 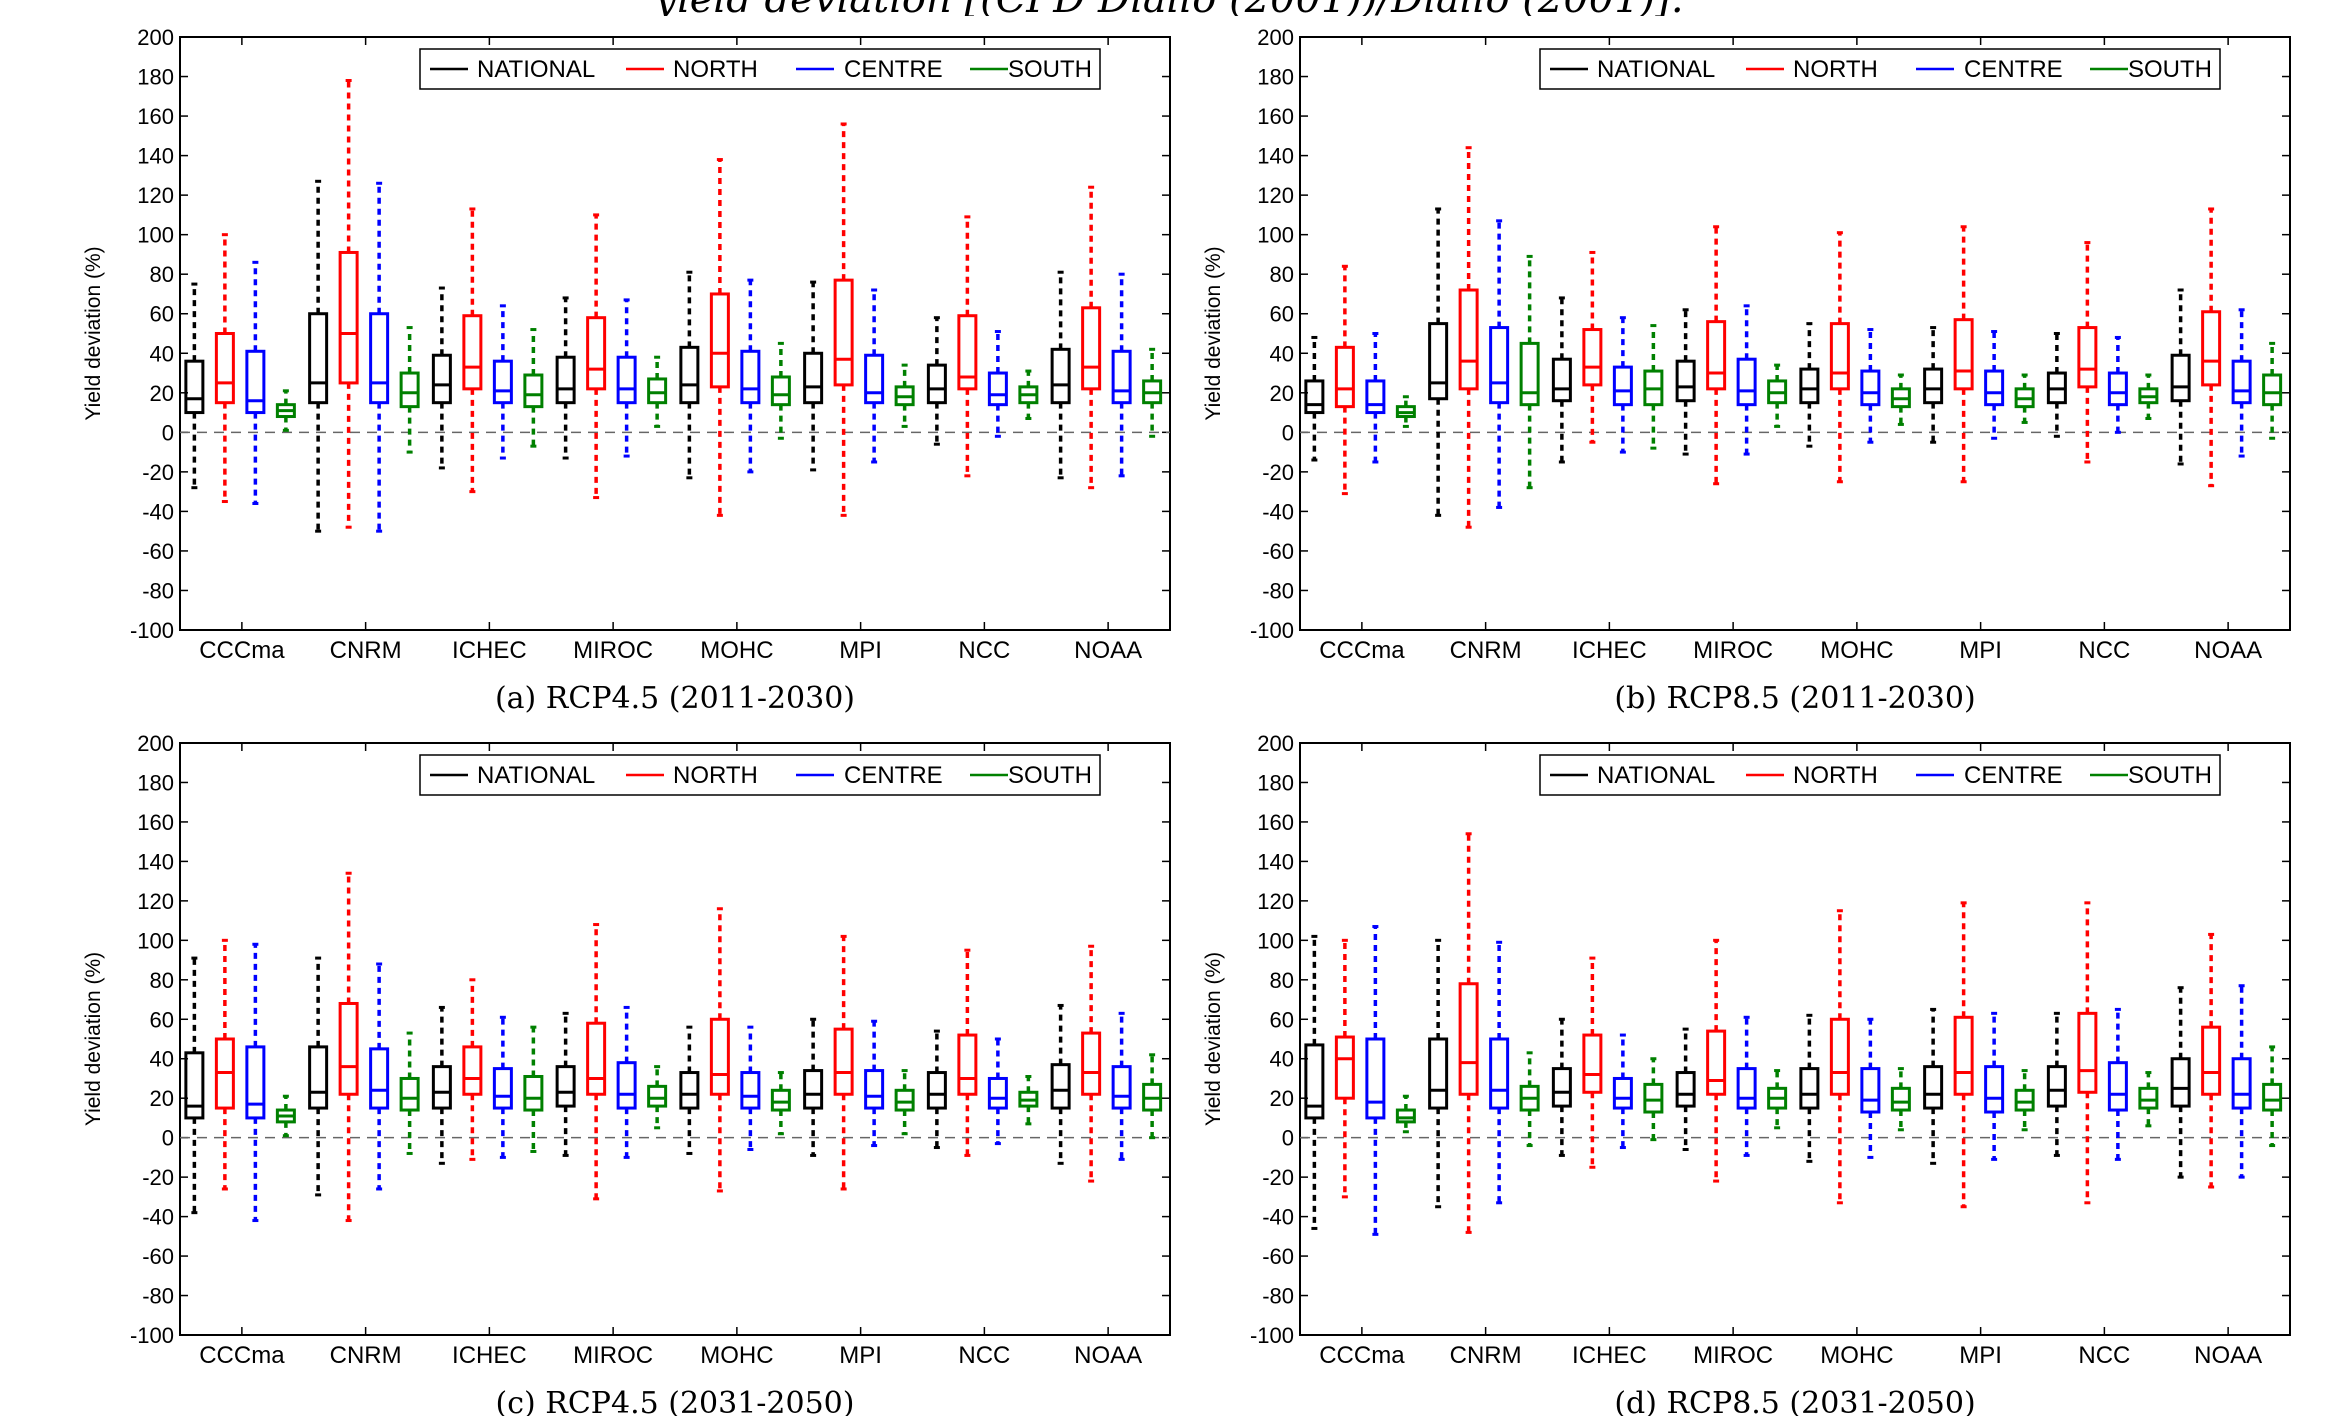 I want to click on box-north-cccma, so click(x=1344, y=1068).